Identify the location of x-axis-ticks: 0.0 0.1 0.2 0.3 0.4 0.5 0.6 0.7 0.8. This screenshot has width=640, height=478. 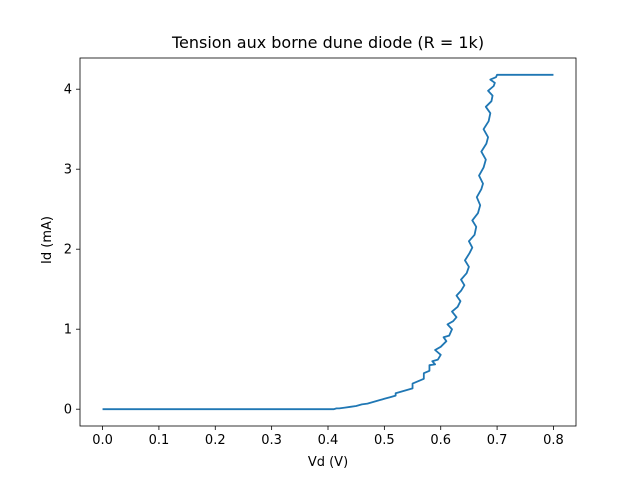
(328, 437).